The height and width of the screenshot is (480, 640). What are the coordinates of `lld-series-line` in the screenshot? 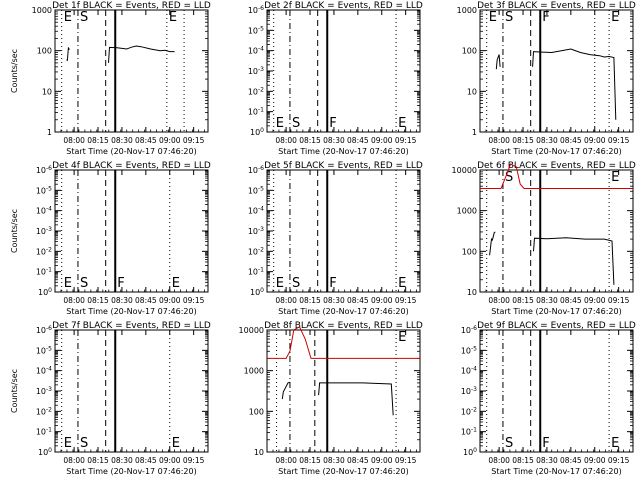 It's located at (343, 342).